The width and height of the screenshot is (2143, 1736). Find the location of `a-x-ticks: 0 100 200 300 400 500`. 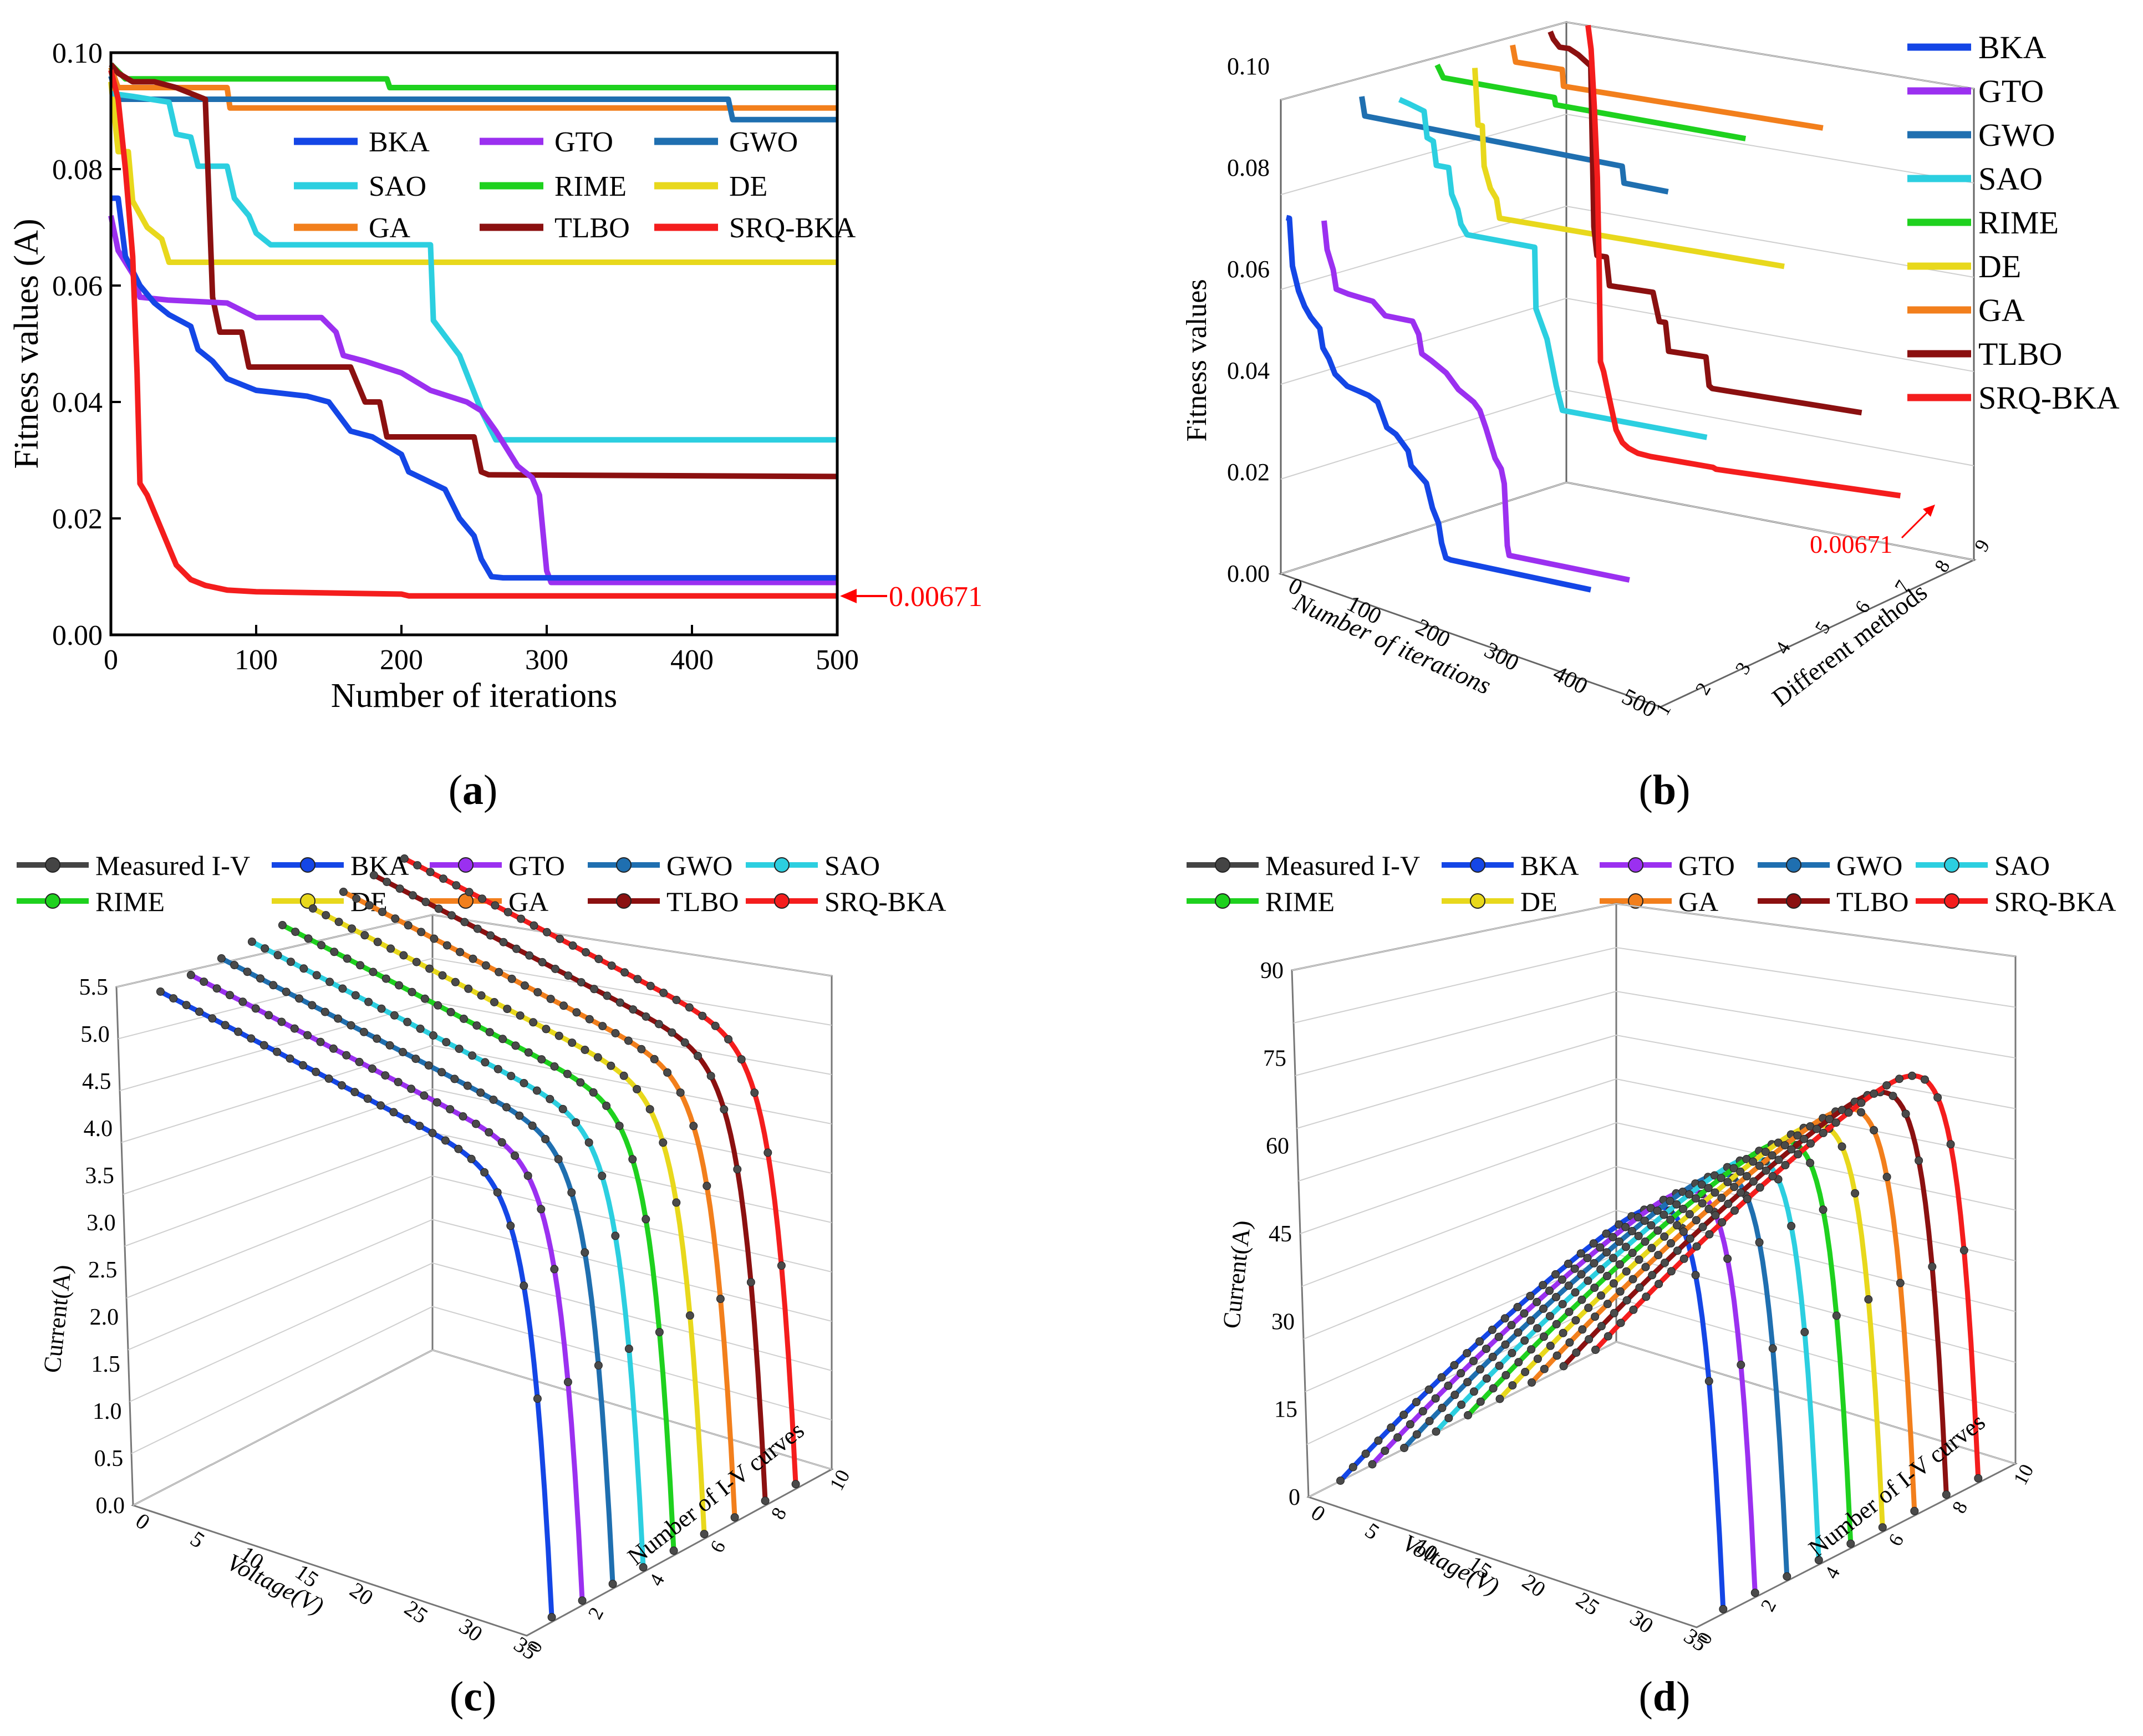

a-x-ticks: 0 100 200 300 400 500 is located at coordinates (481, 650).